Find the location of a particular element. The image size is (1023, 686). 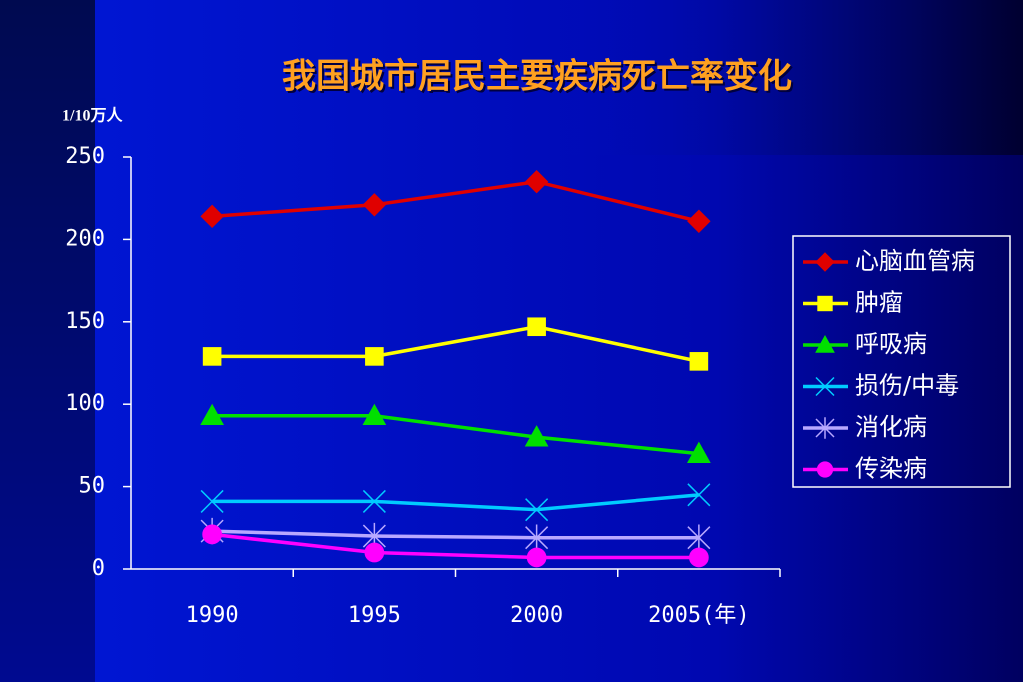

corner-shade is located at coordinates (791, 77).